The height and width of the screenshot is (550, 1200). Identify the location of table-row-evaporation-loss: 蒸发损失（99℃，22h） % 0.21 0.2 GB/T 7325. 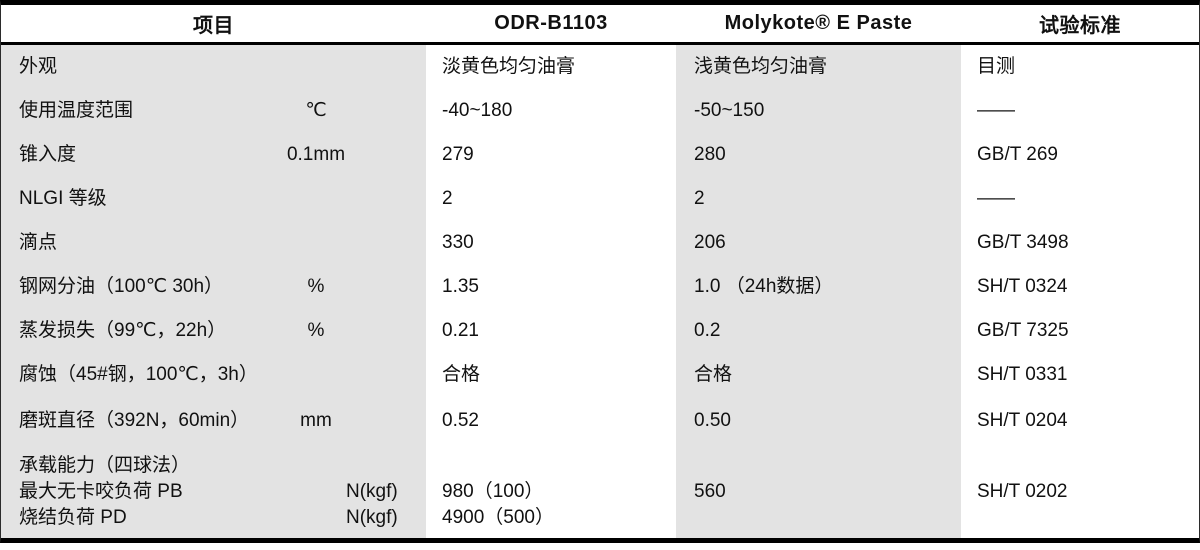
(600, 331).